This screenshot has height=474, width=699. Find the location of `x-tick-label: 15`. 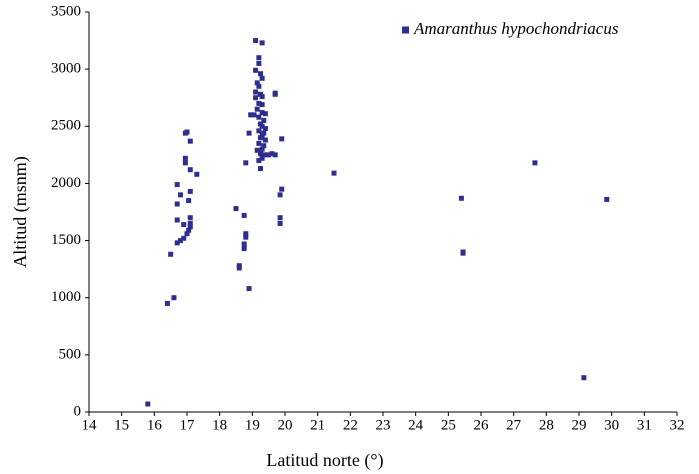

x-tick-label: 15 is located at coordinates (121, 425).